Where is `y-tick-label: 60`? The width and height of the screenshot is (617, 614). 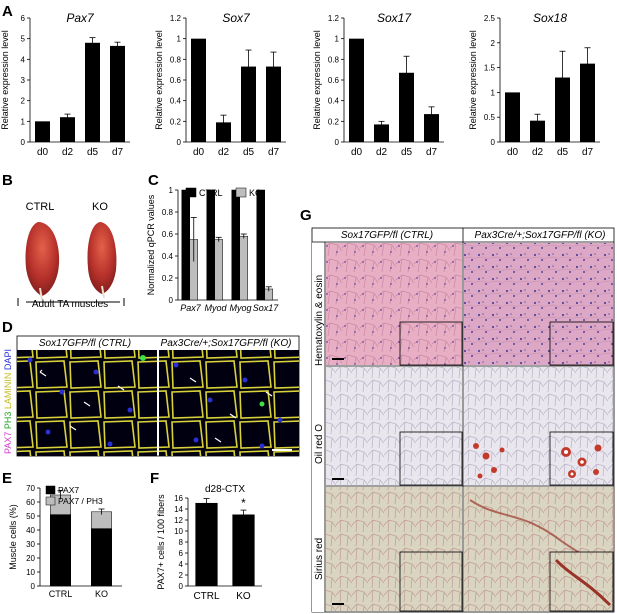 y-tick-label: 60 is located at coordinates (30, 502).